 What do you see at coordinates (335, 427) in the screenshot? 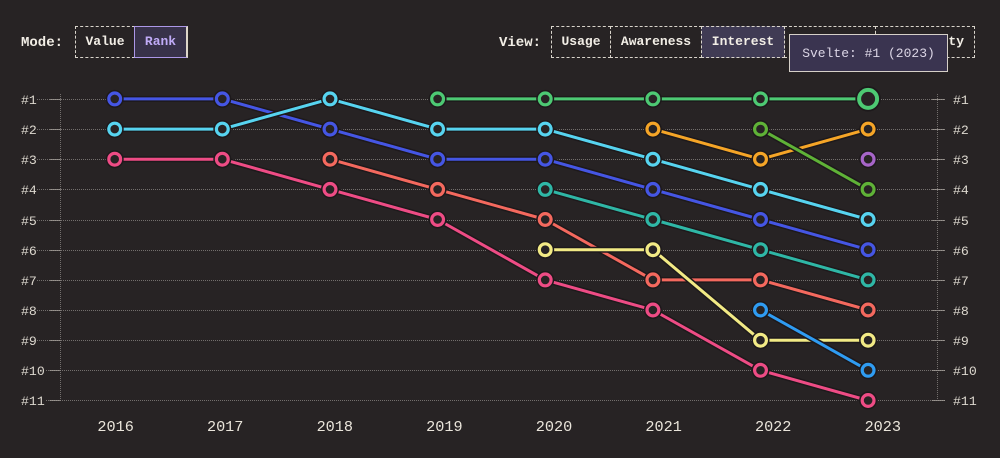
I see `svg-text: 2018` at bounding box center [335, 427].